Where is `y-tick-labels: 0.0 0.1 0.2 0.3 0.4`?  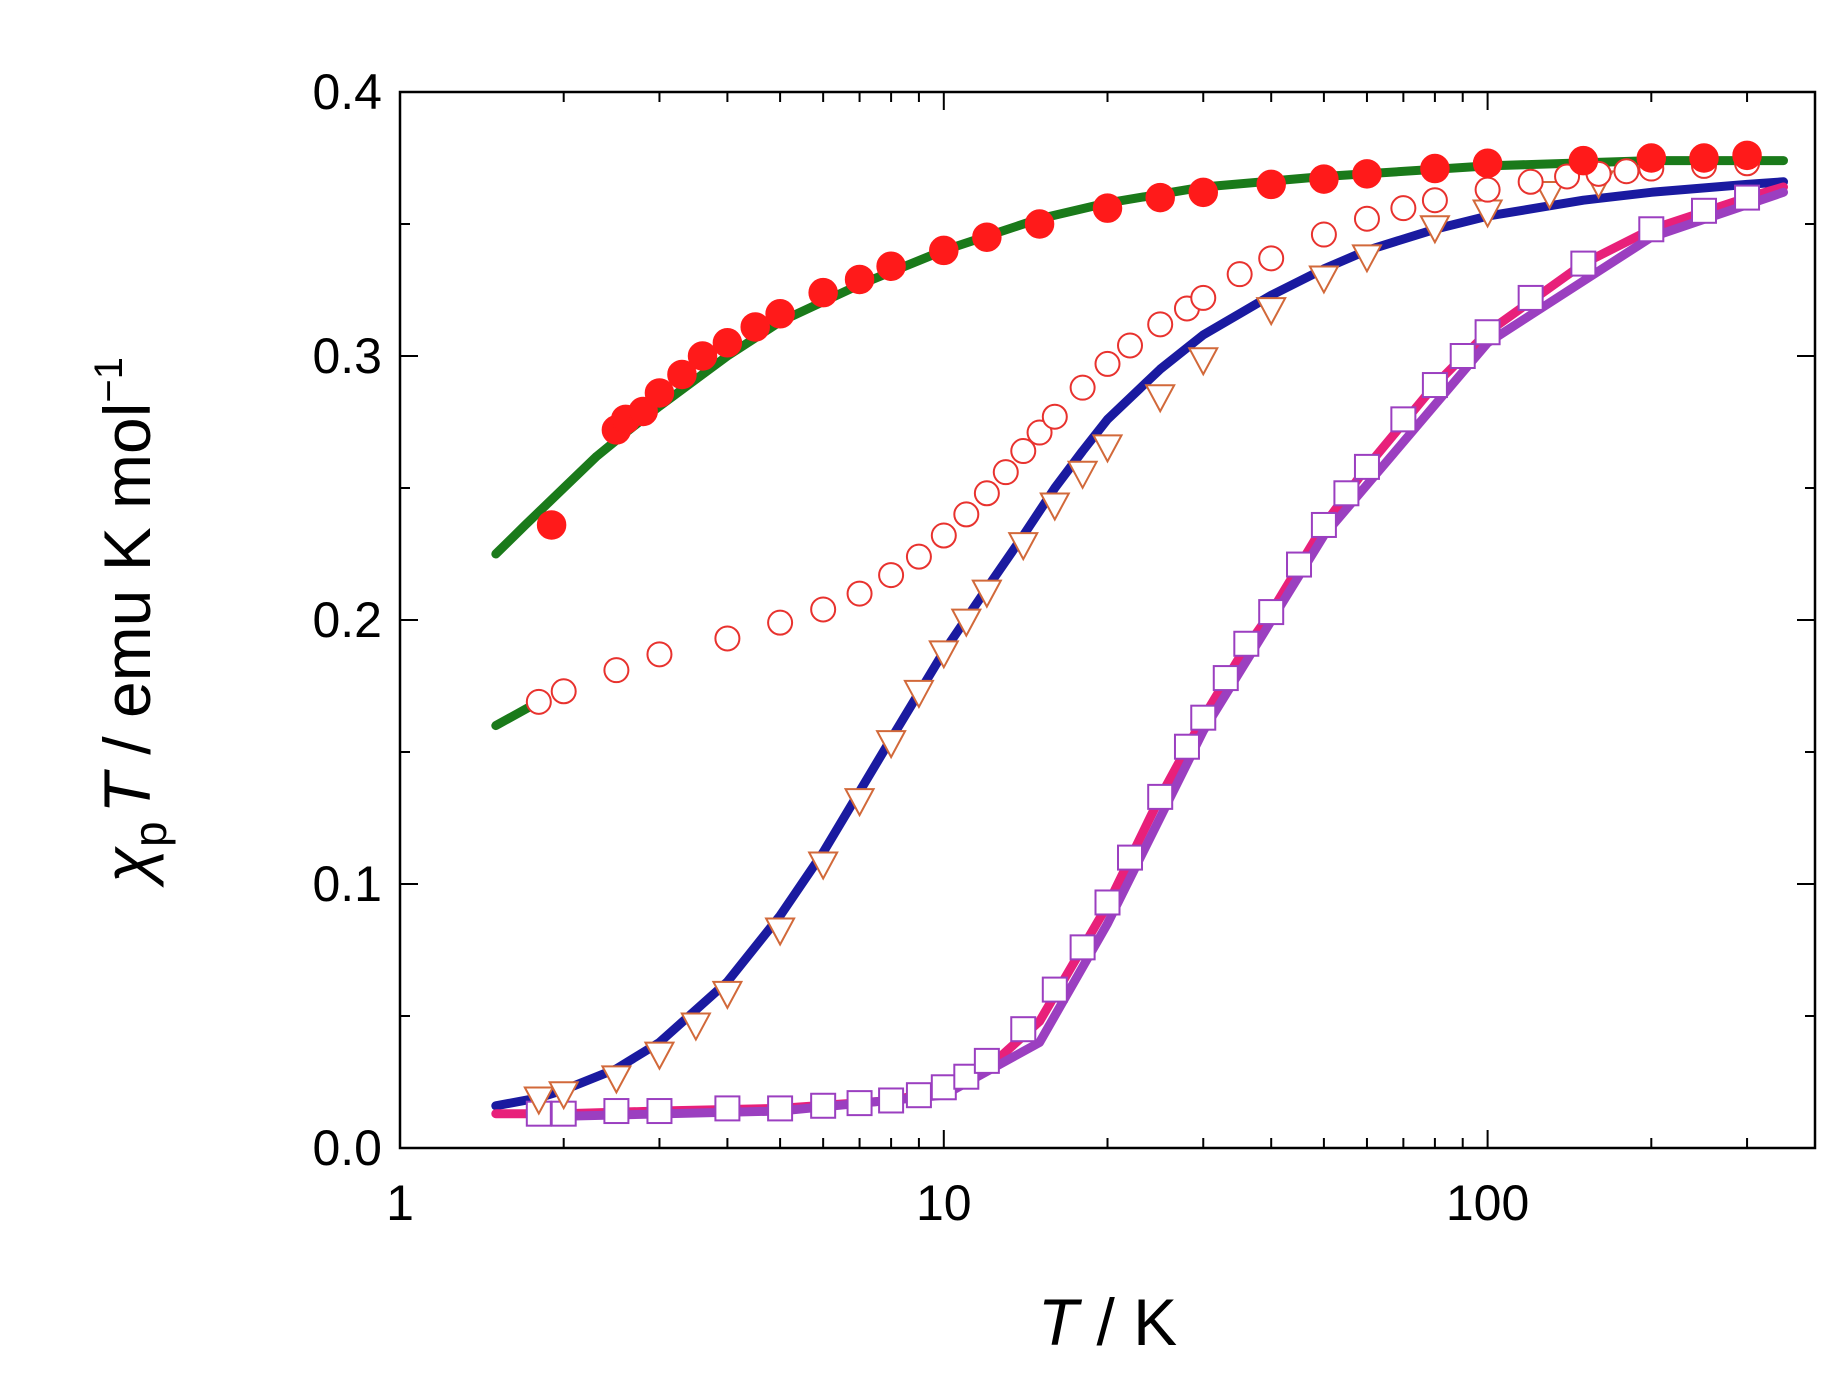 y-tick-labels: 0.0 0.1 0.2 0.3 0.4 is located at coordinates (347, 620).